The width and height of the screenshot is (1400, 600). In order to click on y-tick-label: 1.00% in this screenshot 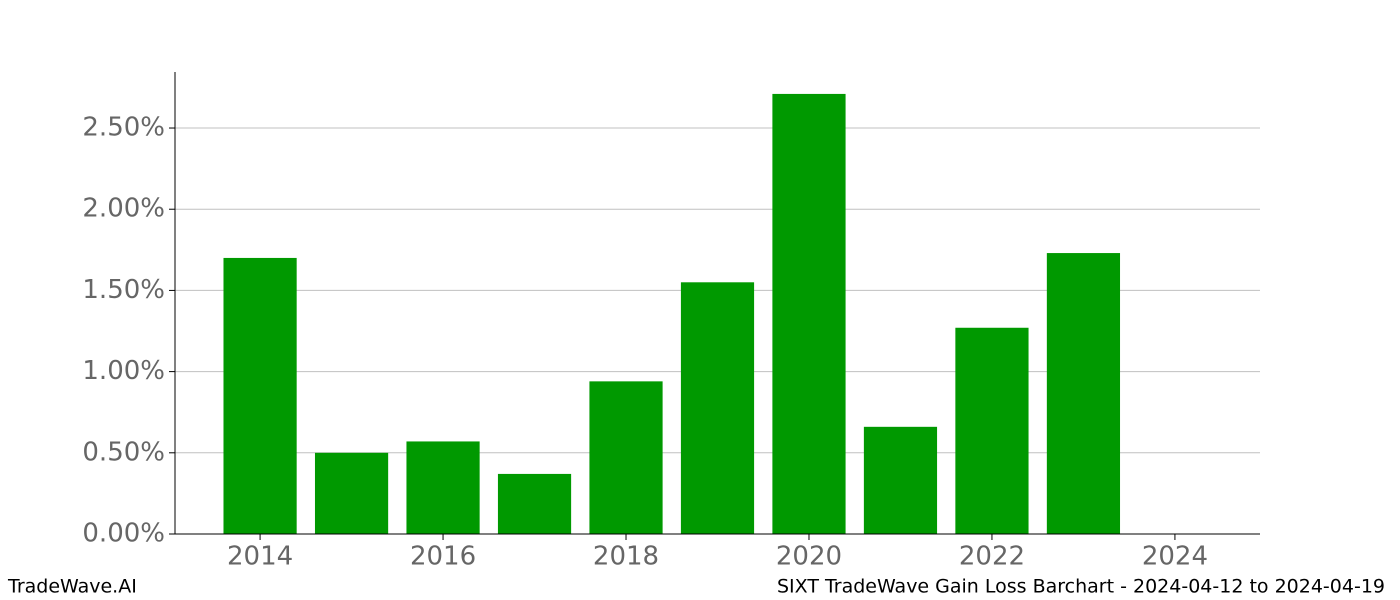, I will do `click(123, 371)`.